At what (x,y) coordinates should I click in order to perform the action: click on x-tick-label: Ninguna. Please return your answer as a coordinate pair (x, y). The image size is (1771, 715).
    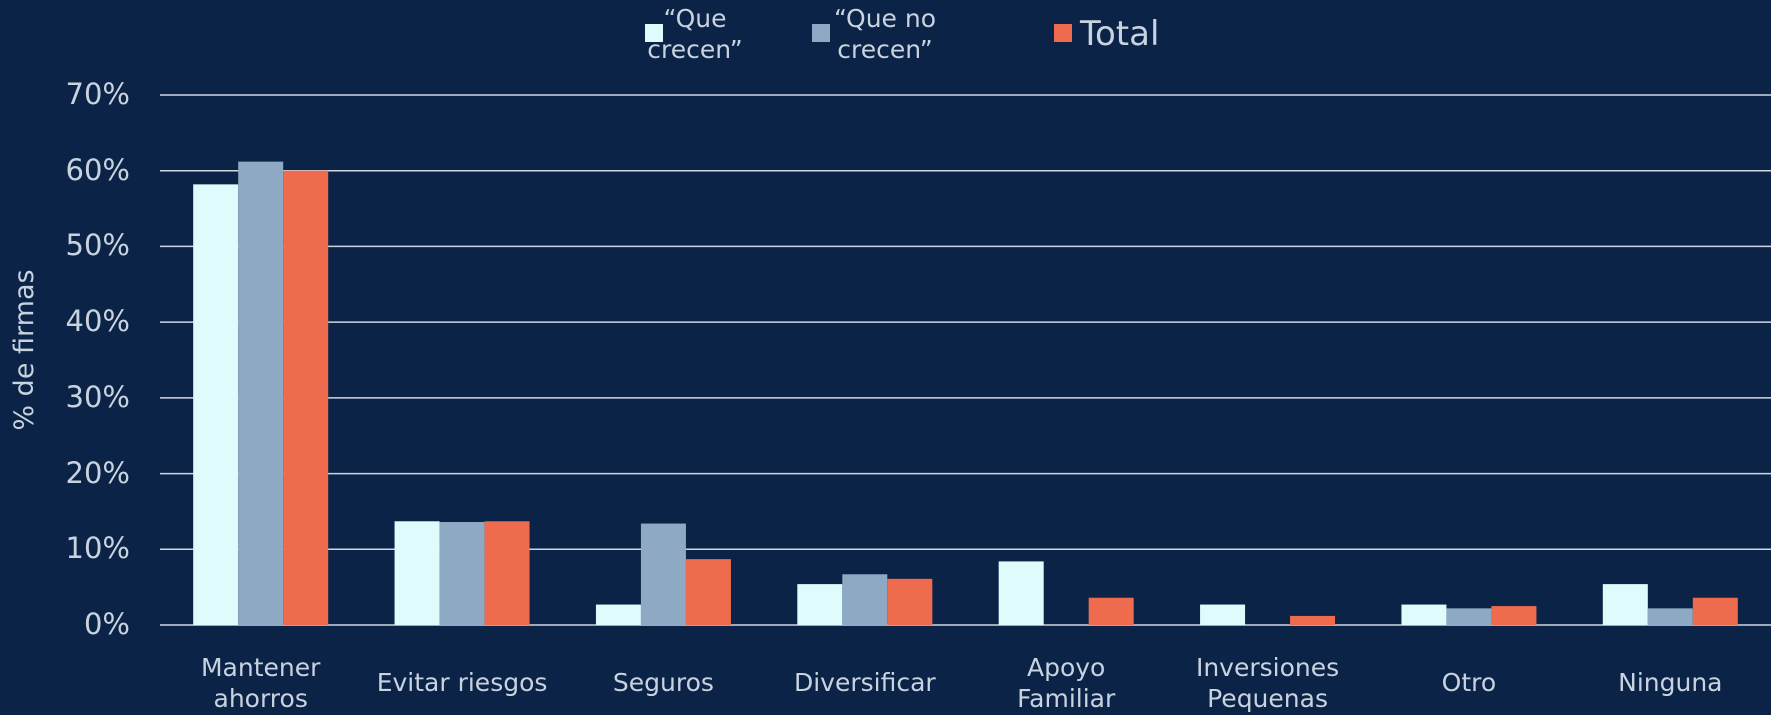
    Looking at the image, I should click on (1670, 683).